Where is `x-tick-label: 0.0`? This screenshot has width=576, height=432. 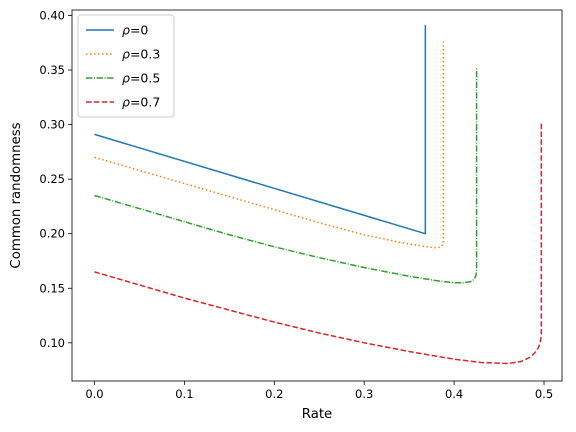
x-tick-label: 0.0 is located at coordinates (94, 394).